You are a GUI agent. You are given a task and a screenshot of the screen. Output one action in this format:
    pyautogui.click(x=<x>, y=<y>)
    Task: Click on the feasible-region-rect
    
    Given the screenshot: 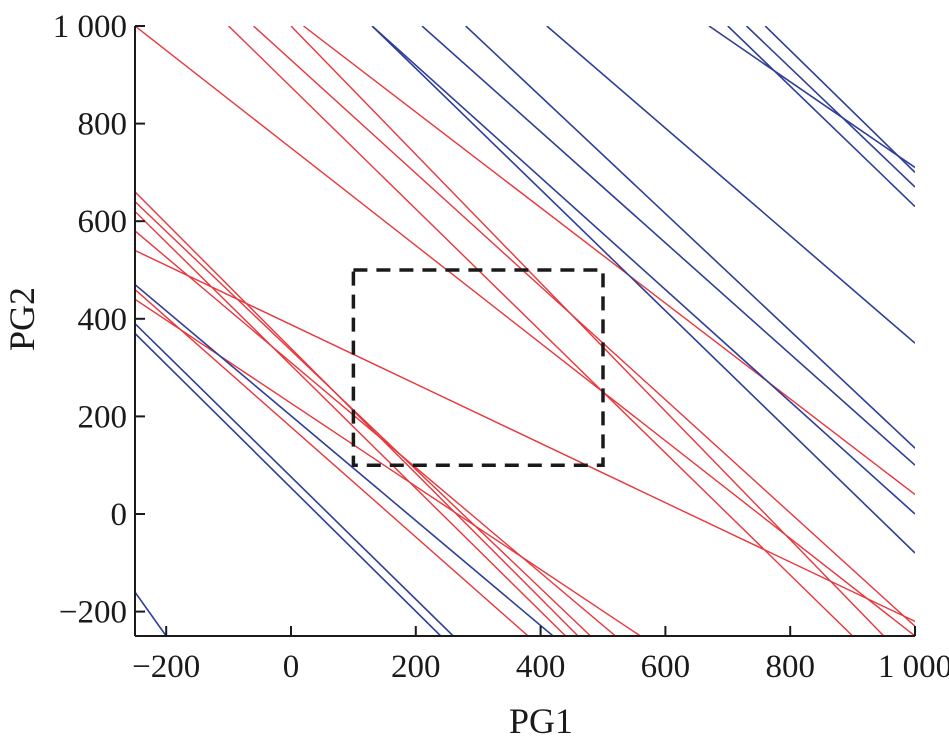 What is the action you would take?
    pyautogui.click(x=478, y=367)
    